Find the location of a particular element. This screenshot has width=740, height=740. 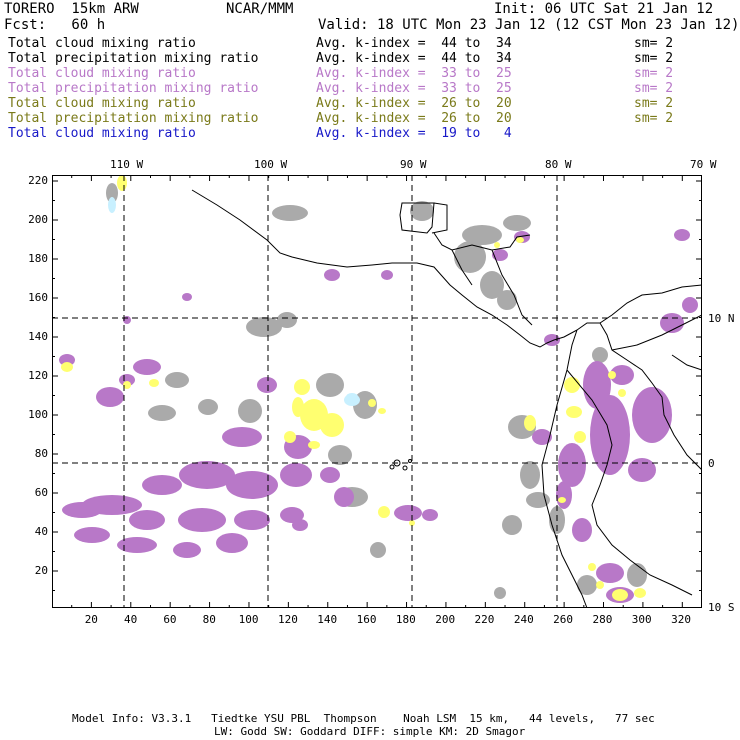

y-tick-label: 20 is located at coordinates (41, 570).